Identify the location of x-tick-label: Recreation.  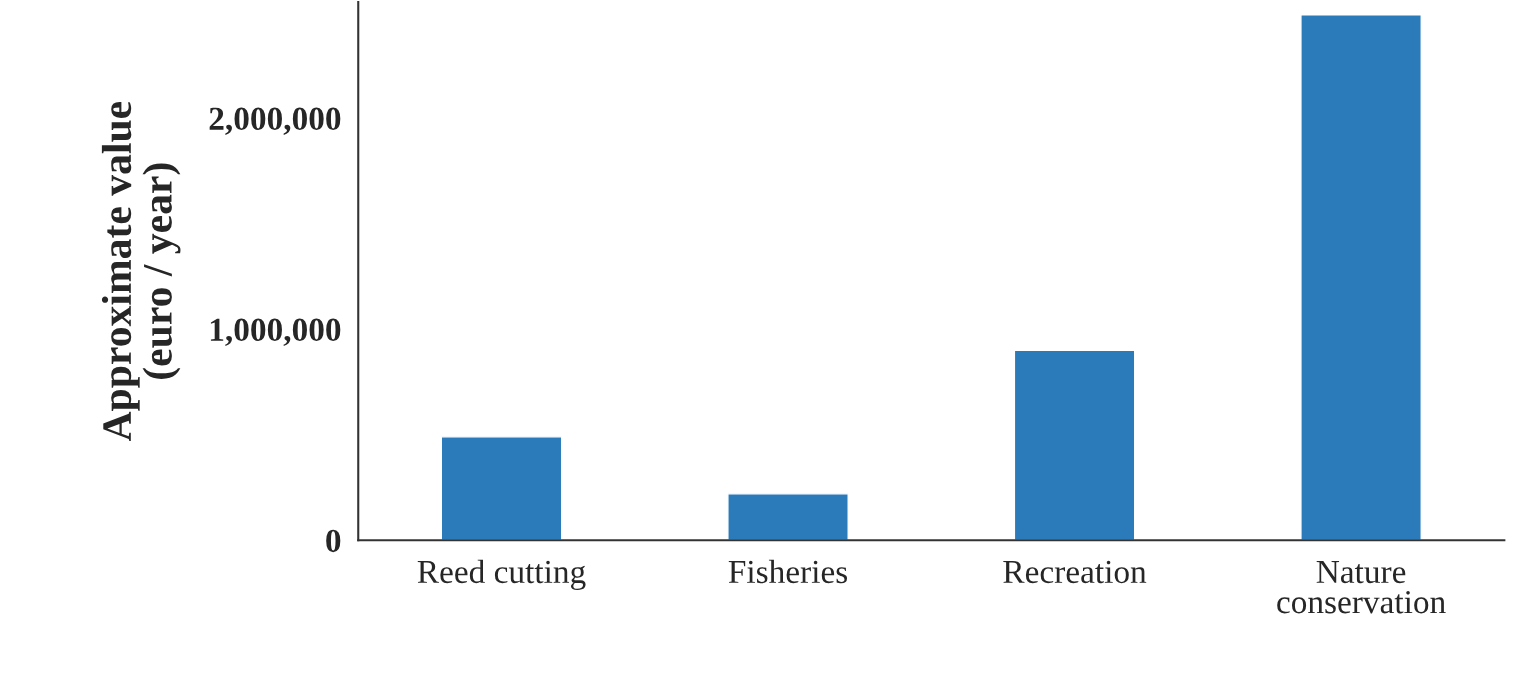
(1075, 572).